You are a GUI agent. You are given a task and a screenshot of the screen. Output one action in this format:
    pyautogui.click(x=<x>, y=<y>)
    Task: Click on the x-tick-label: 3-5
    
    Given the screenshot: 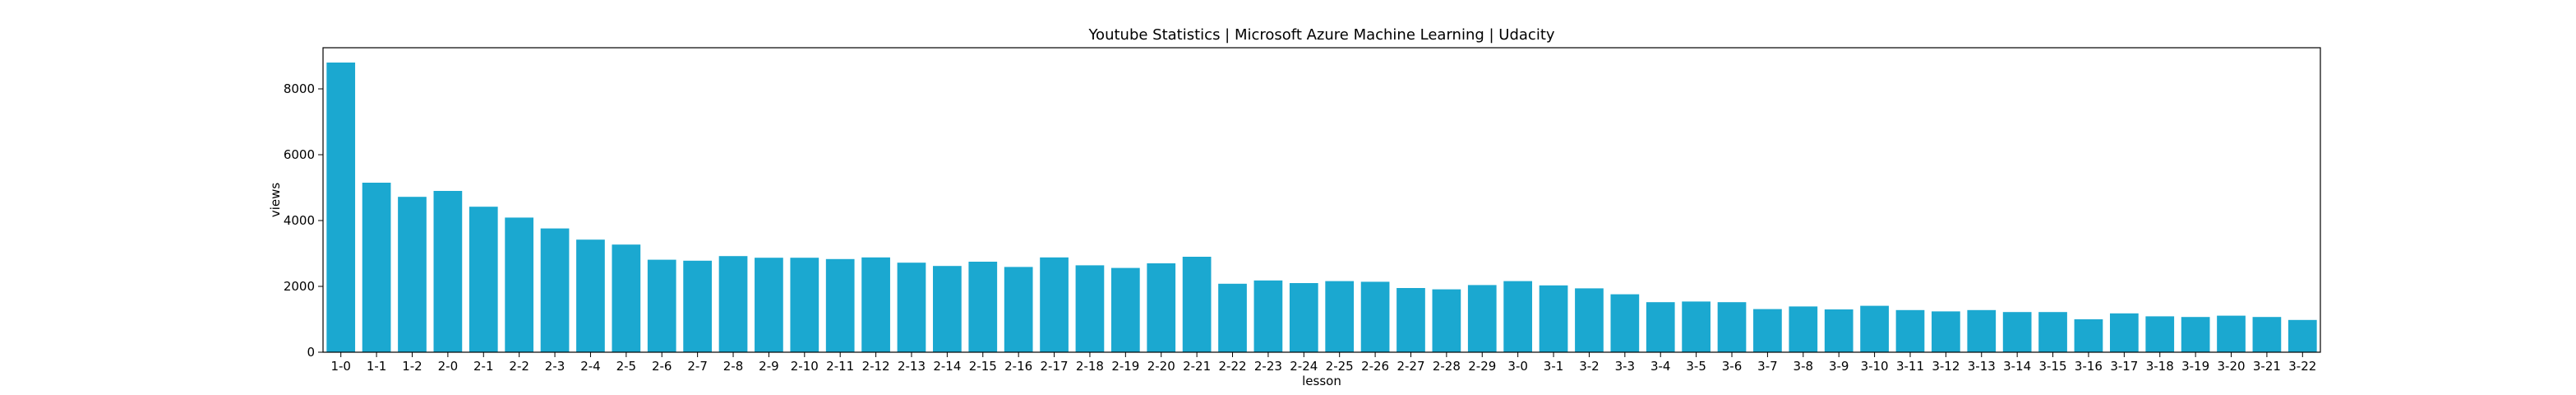 What is the action you would take?
    pyautogui.click(x=1696, y=366)
    